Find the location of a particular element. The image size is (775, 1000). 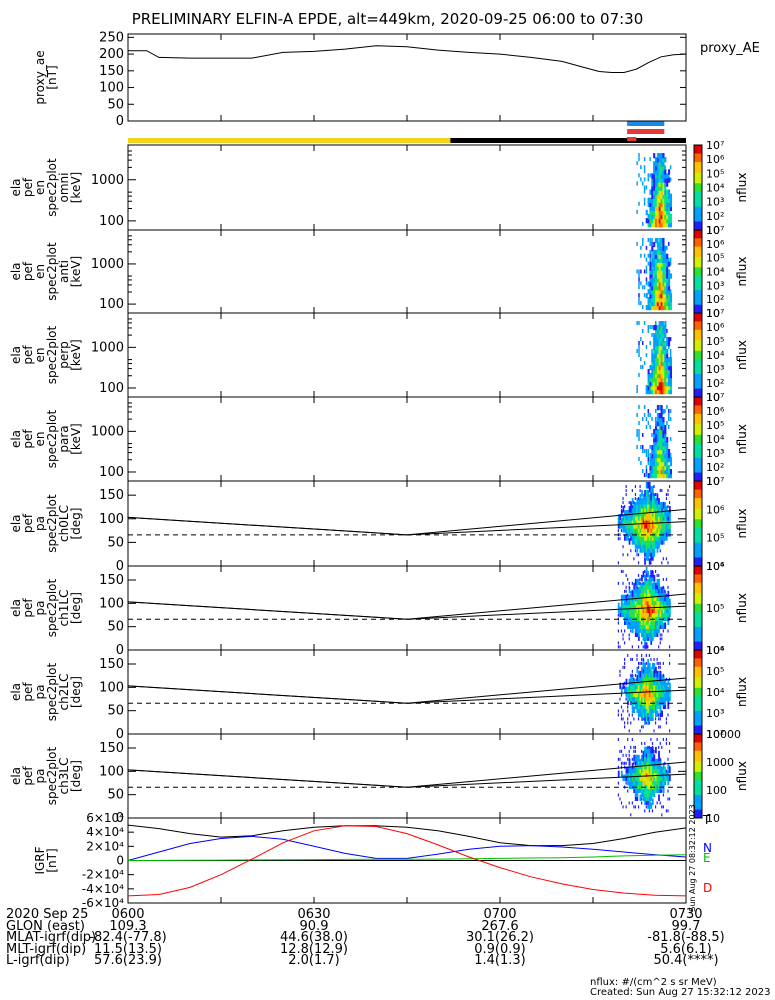

colorbar-tick-label: 10² is located at coordinates (715, 216).